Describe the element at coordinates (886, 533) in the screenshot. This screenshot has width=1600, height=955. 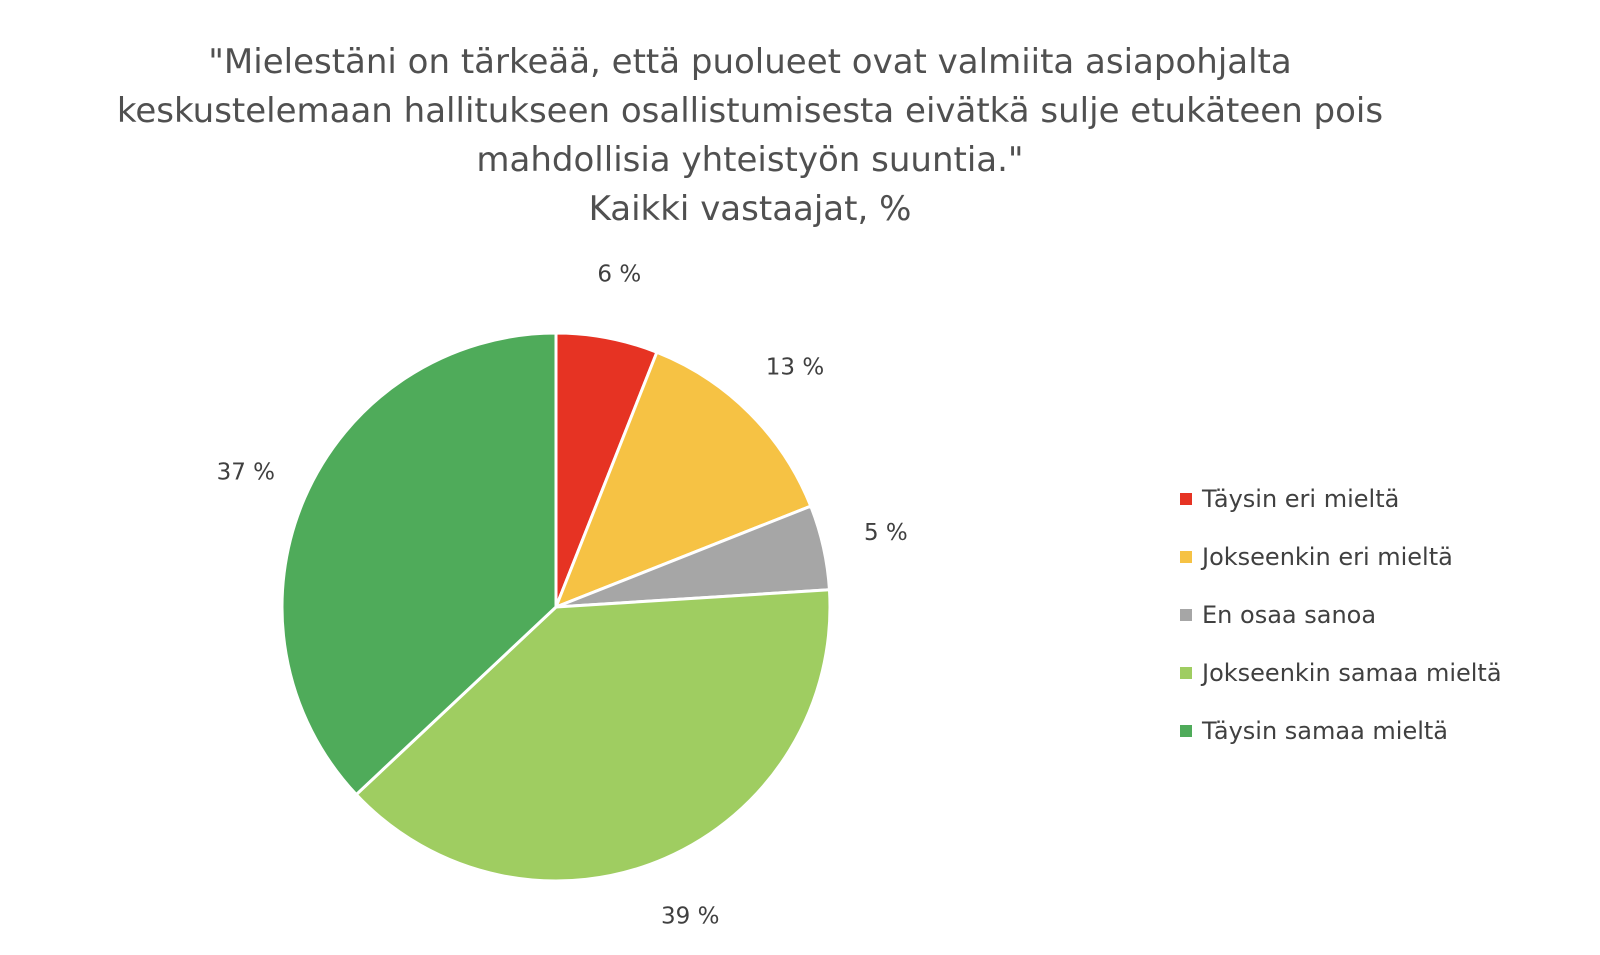
I see `data-label-en-osaa-sanoa: 5 %` at that location.